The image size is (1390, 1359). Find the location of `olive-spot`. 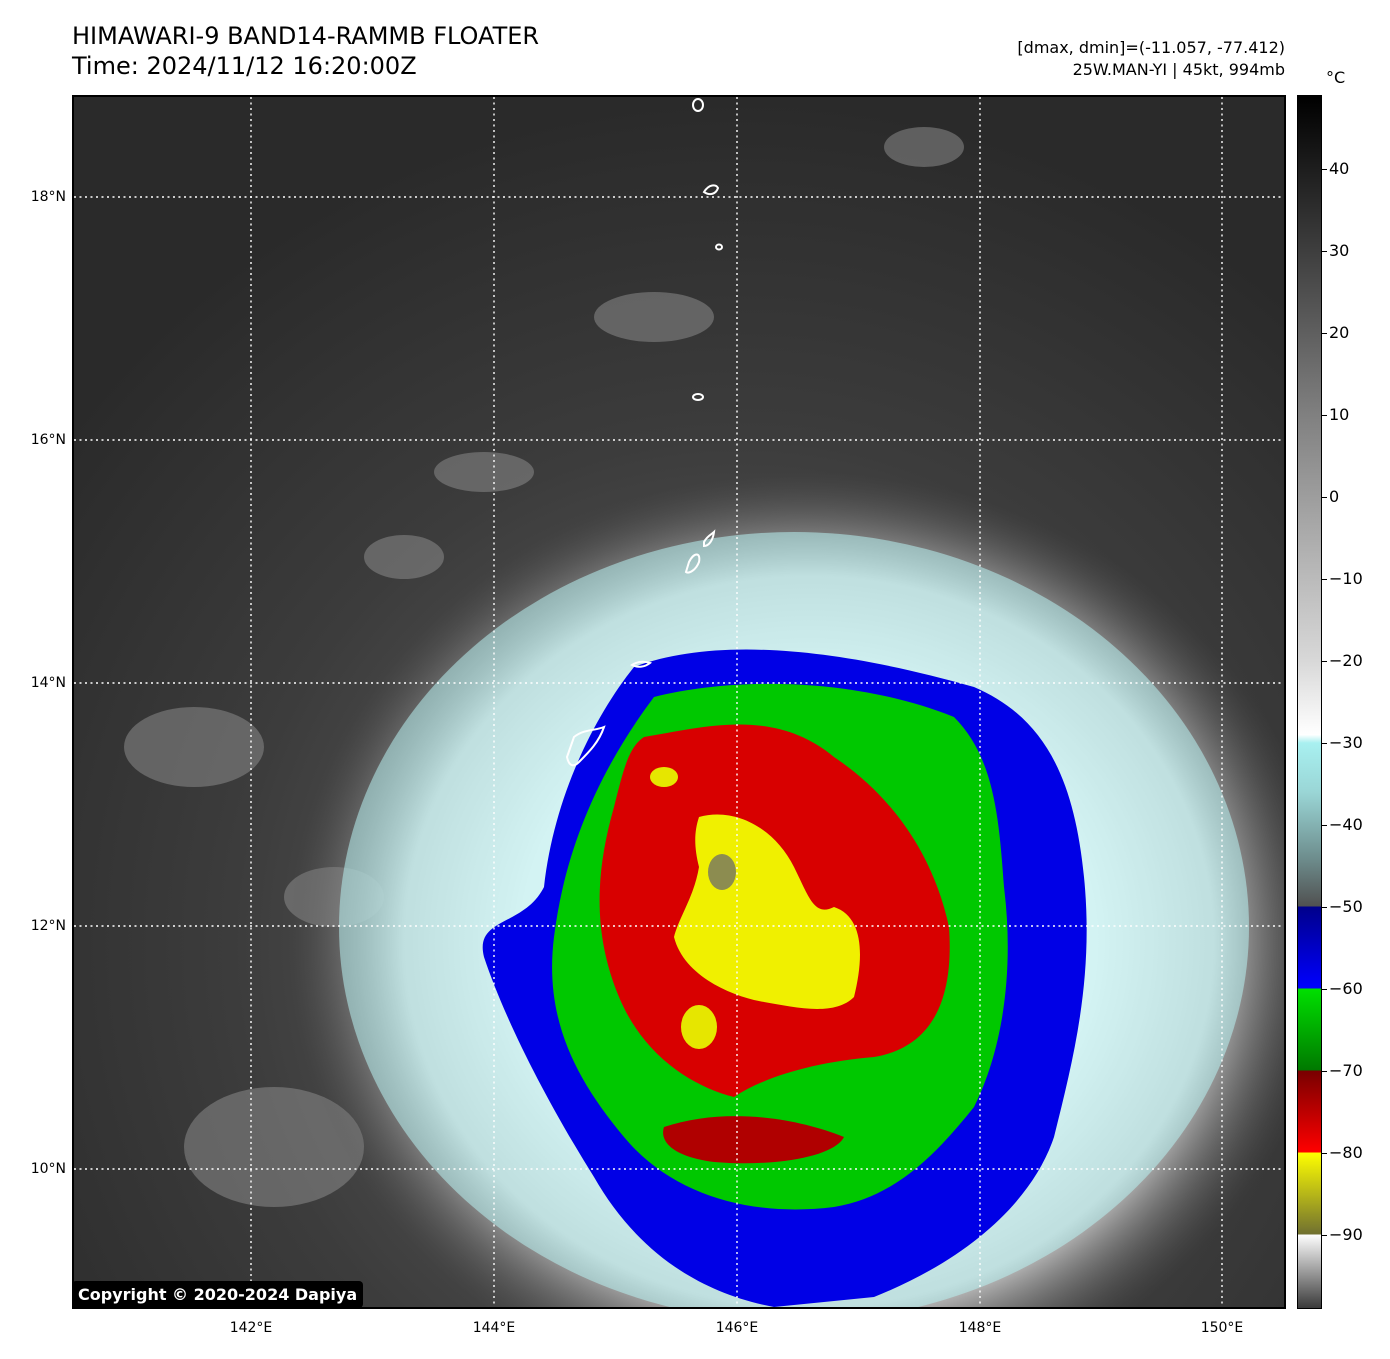

olive-spot is located at coordinates (722, 872).